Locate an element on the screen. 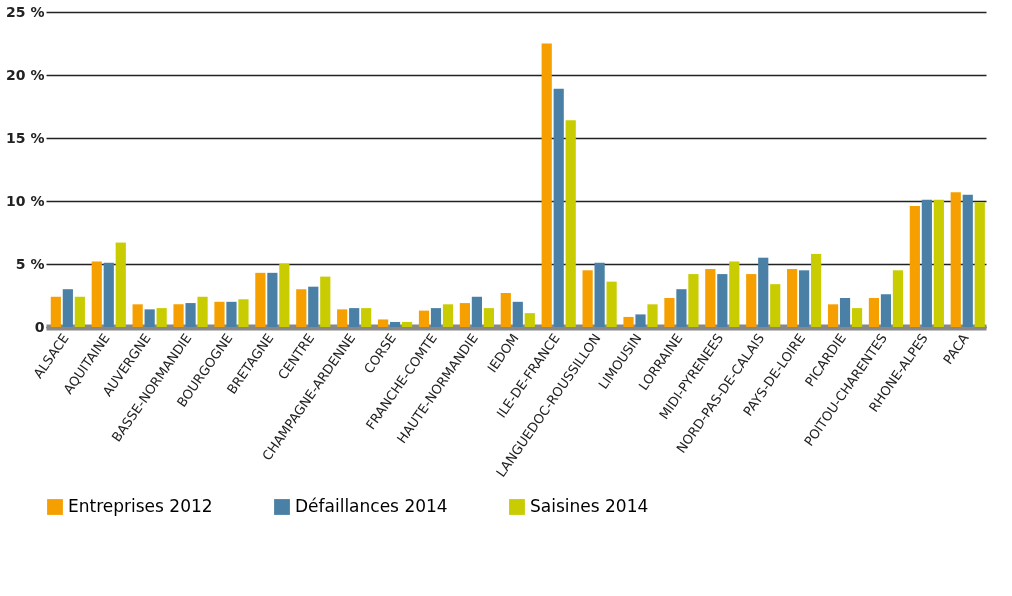 The width and height of the screenshot is (1012, 596). y-tick-label: 10 % is located at coordinates (25, 200).